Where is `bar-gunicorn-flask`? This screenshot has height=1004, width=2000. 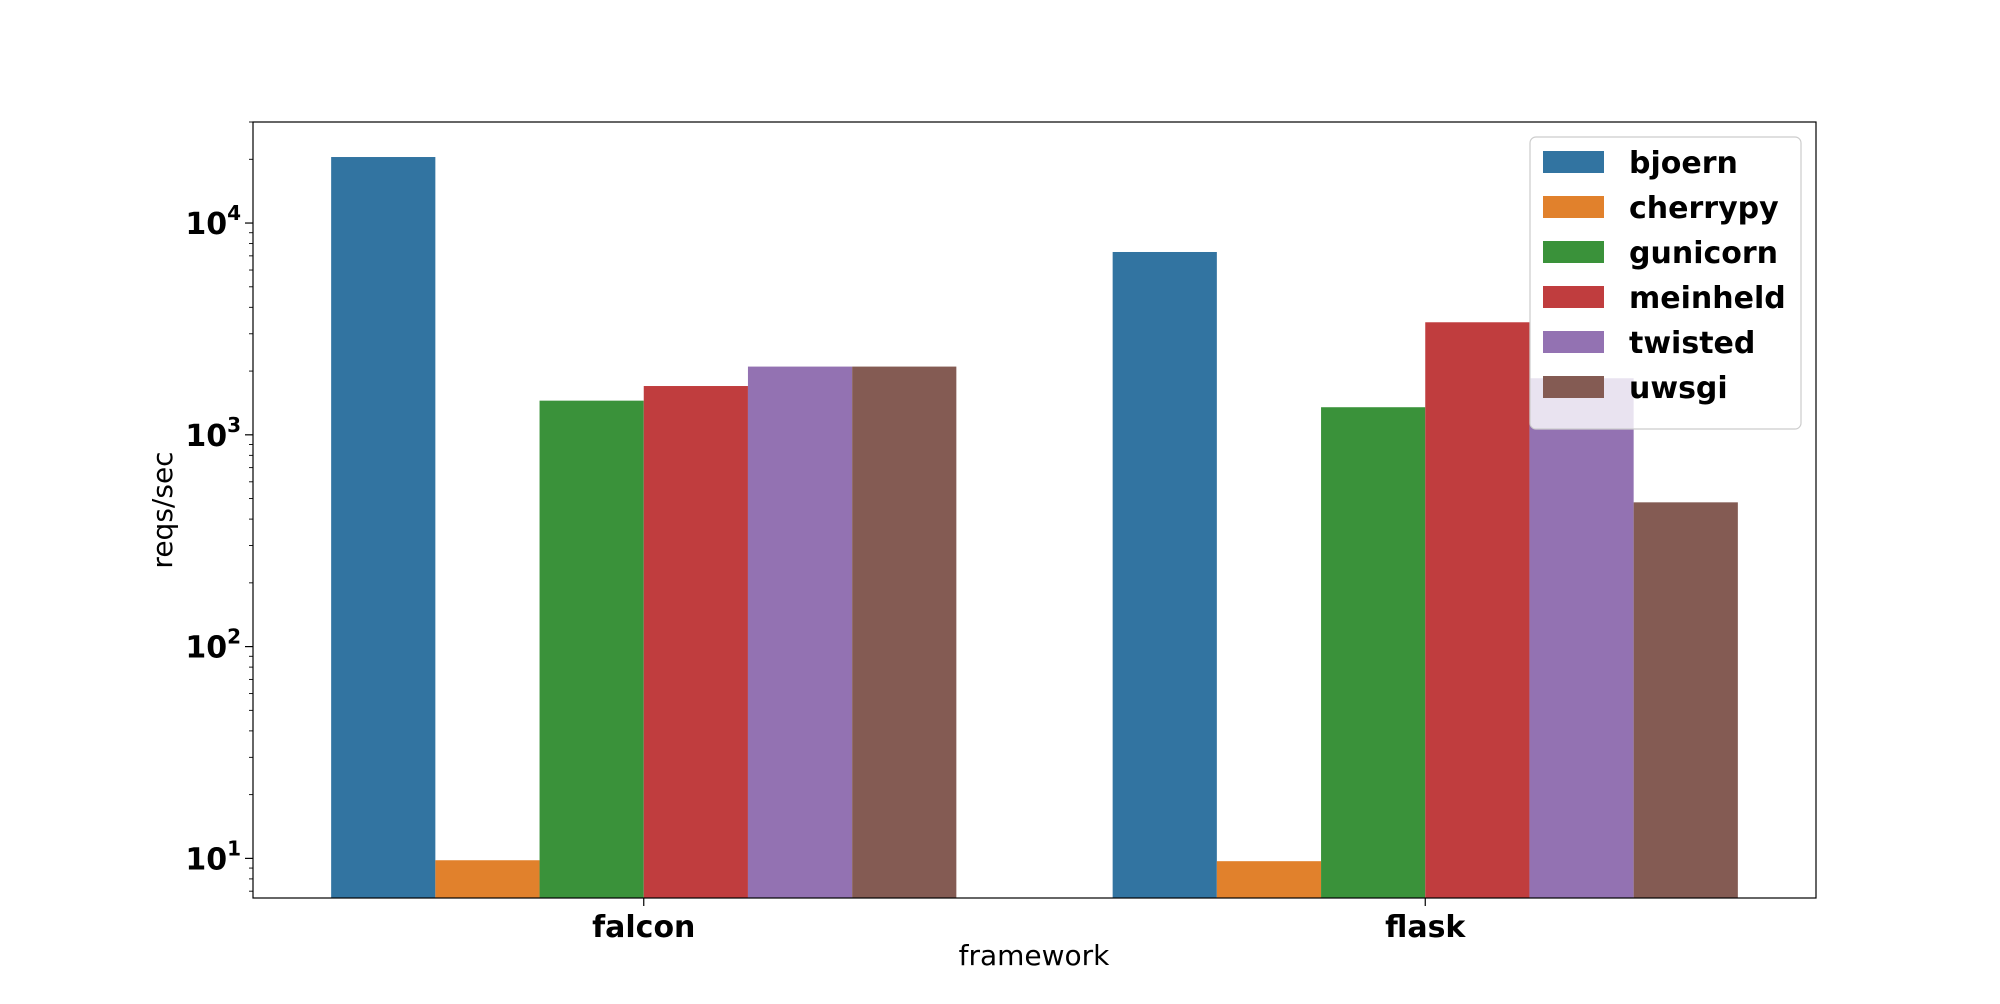 bar-gunicorn-flask is located at coordinates (1373, 652).